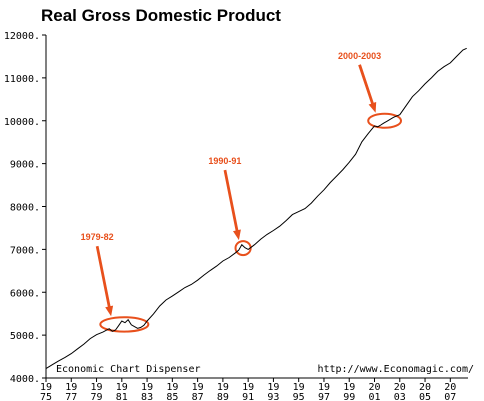 The height and width of the screenshot is (401, 484). I want to click on annotation-label: 2000-2003, so click(359, 56).